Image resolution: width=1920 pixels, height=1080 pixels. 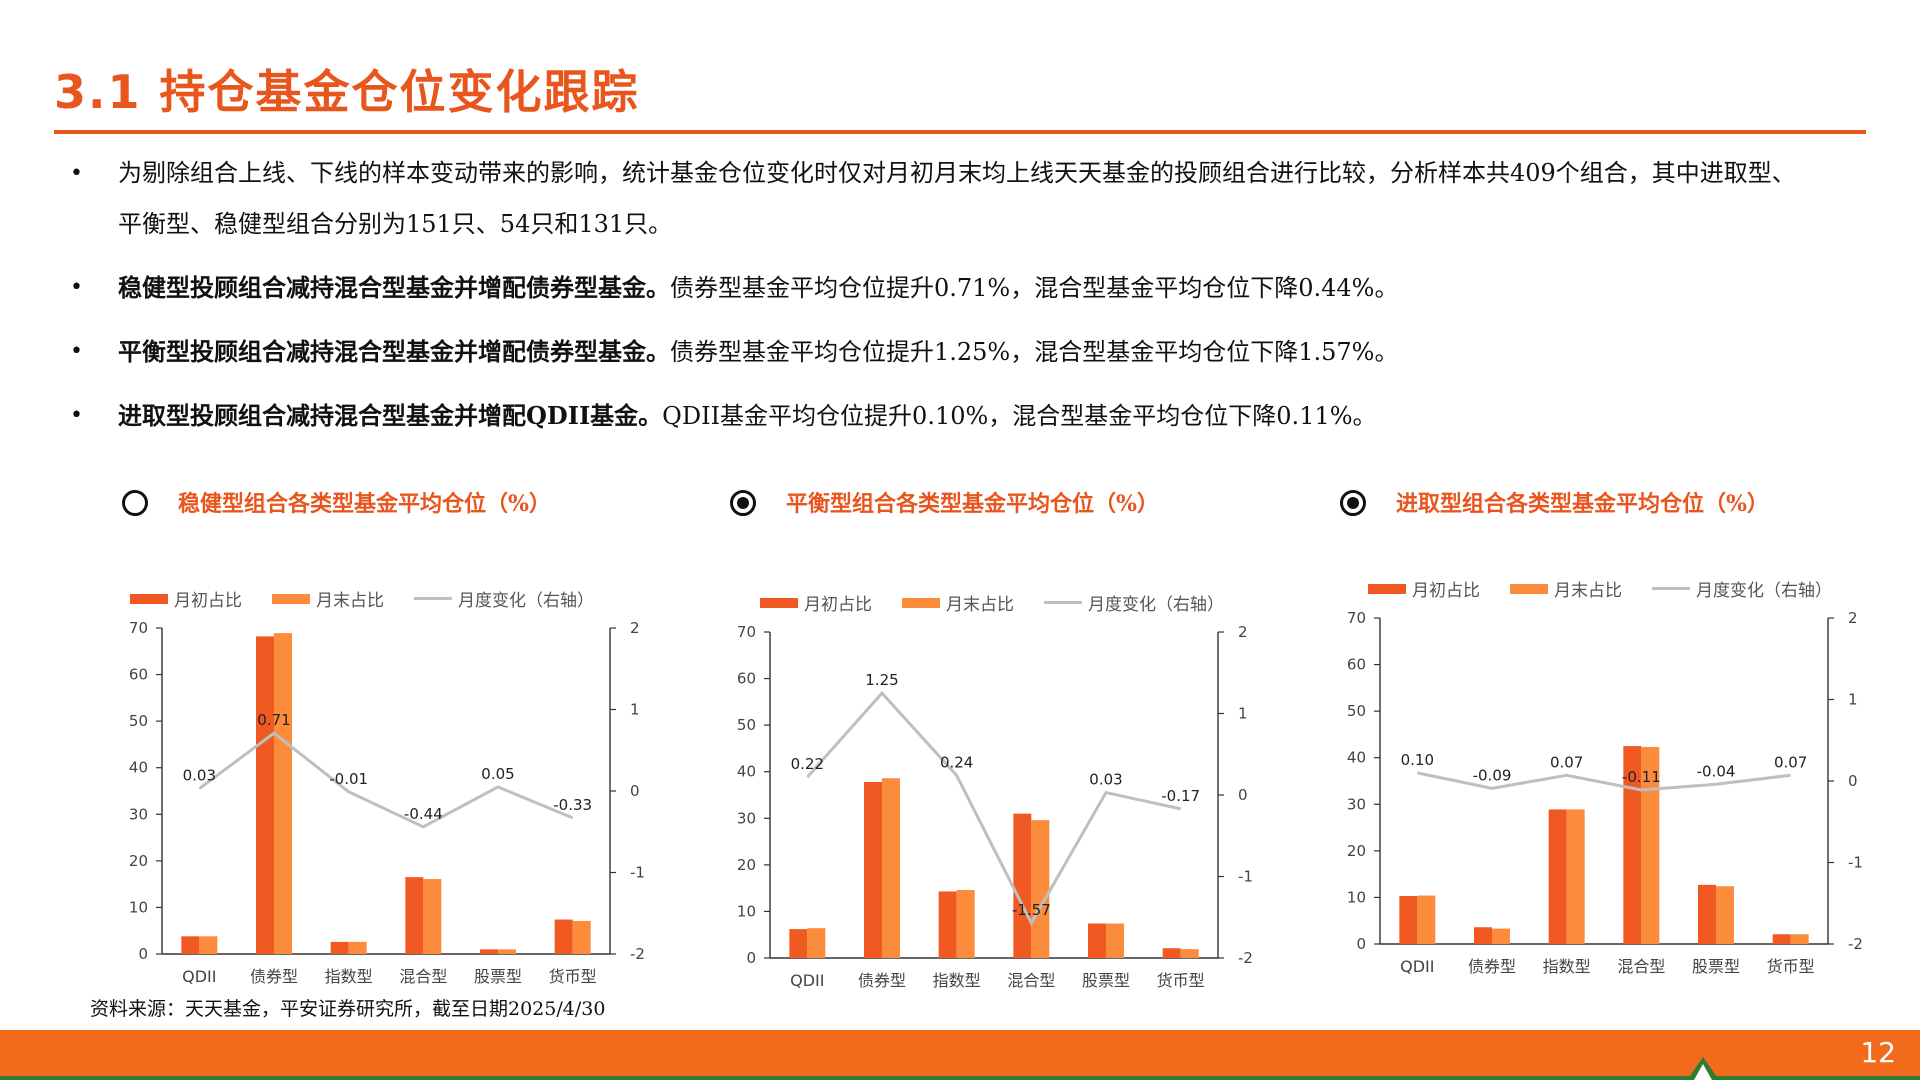 I want to click on left-tick-label: 50, so click(x=746, y=725).